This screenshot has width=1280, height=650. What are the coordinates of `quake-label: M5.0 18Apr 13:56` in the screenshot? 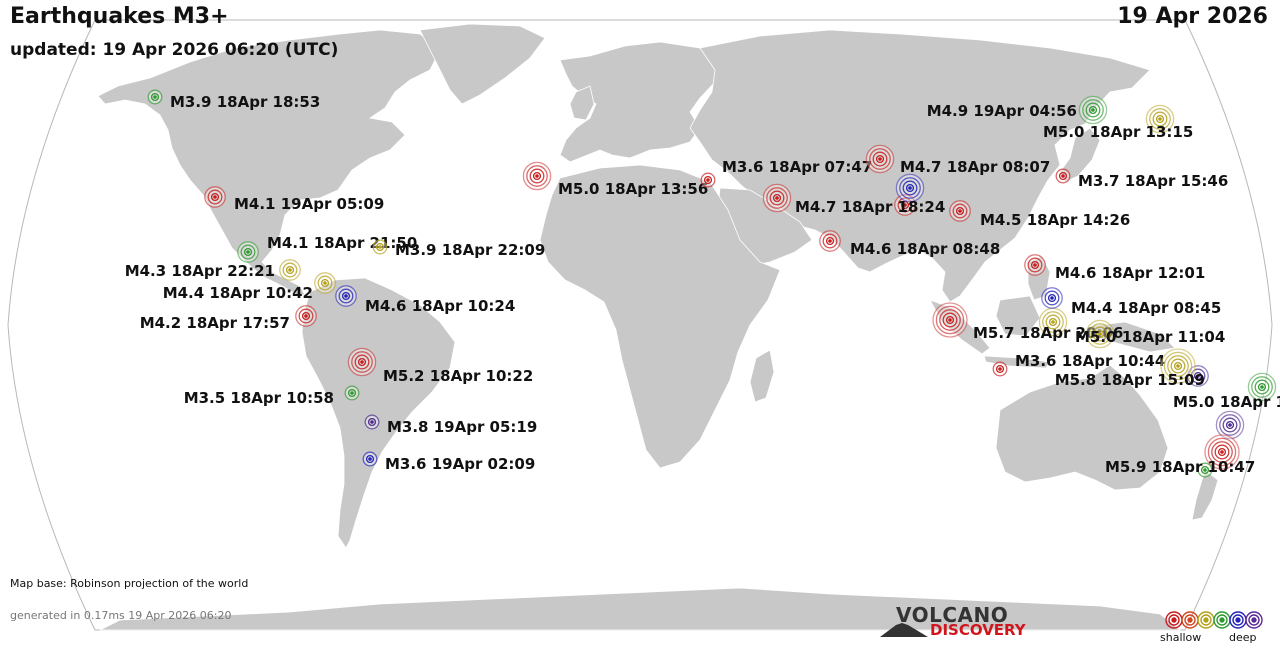 It's located at (633, 189).